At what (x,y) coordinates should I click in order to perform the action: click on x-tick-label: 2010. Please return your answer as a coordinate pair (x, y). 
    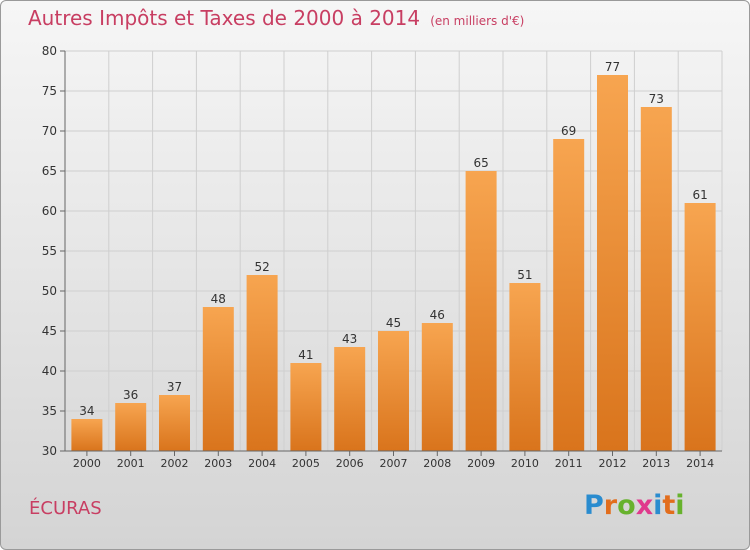
    Looking at the image, I should click on (525, 463).